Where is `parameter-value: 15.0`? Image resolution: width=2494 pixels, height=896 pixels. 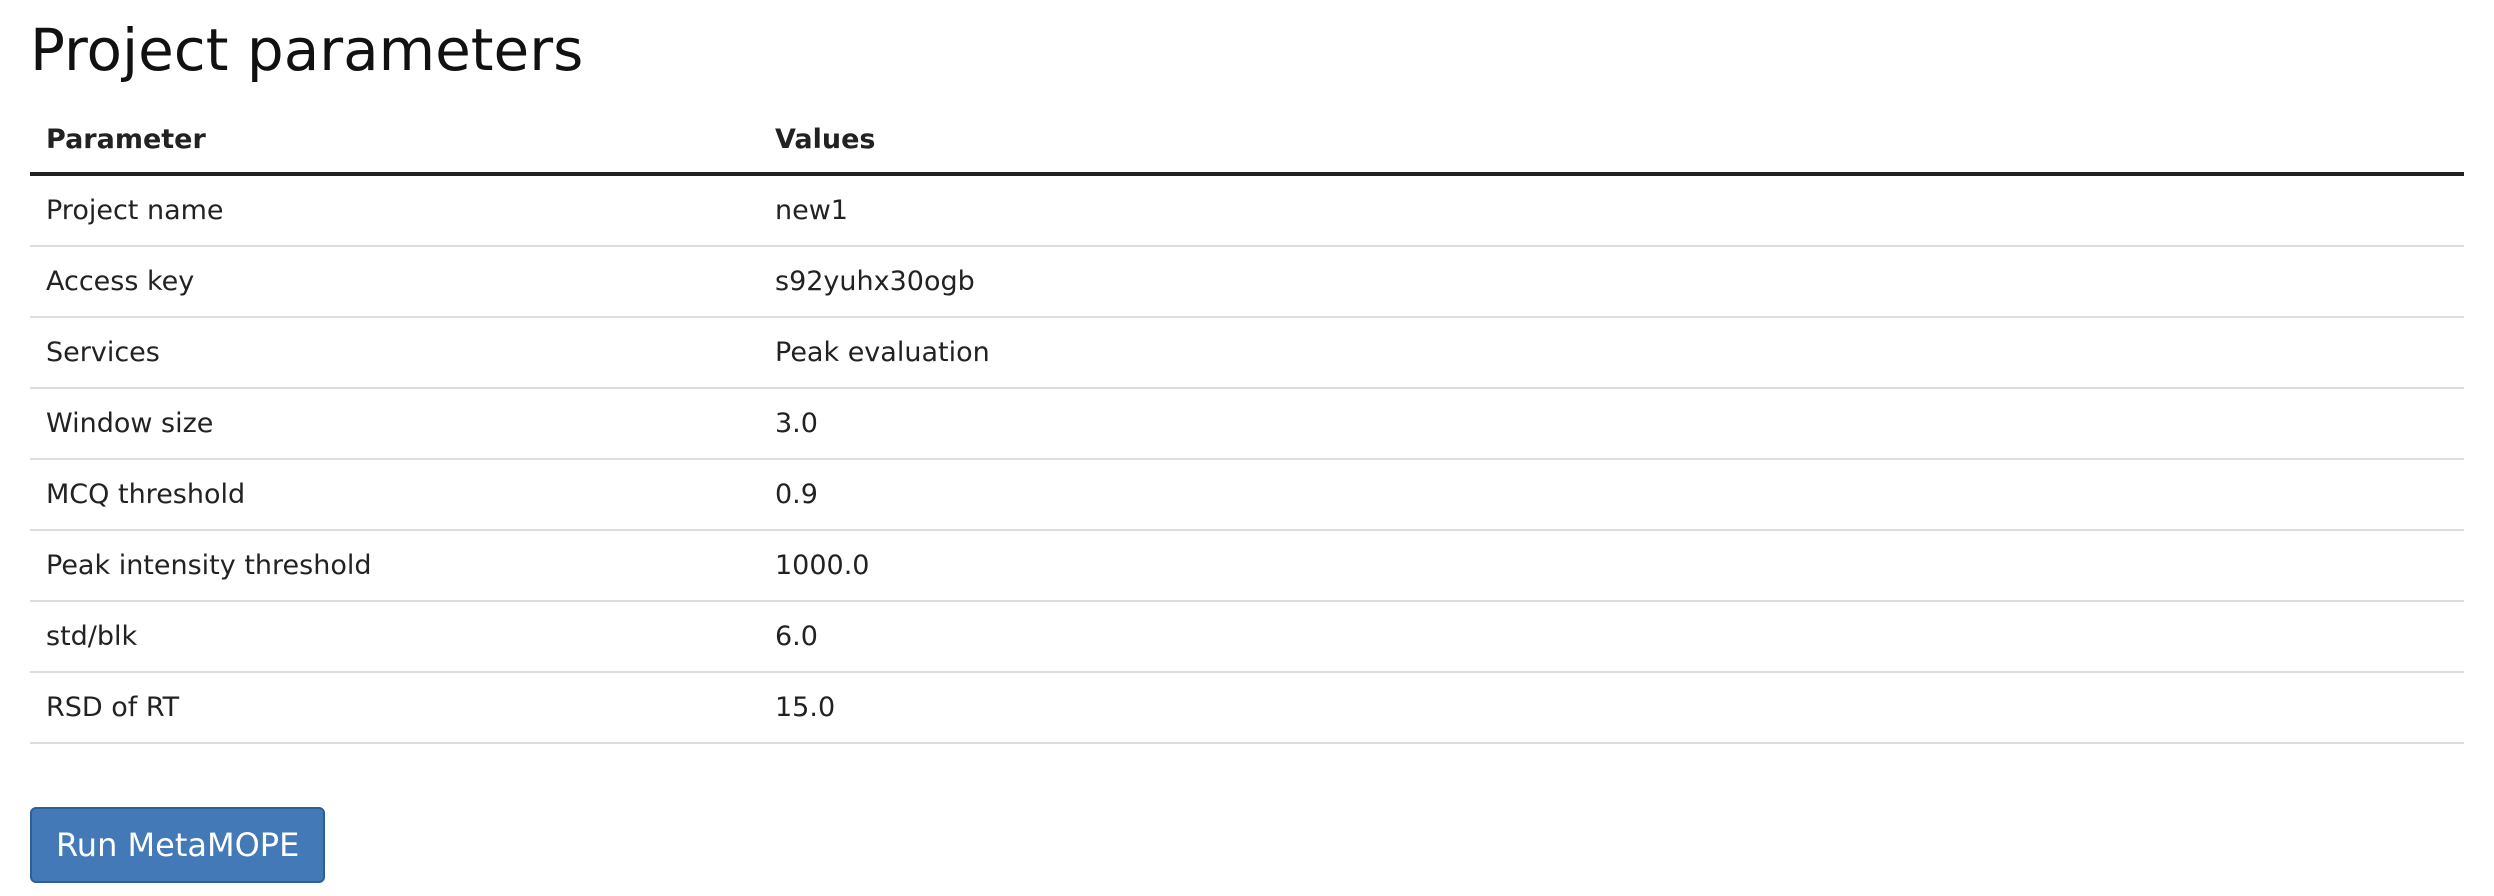 parameter-value: 15.0 is located at coordinates (1611, 708).